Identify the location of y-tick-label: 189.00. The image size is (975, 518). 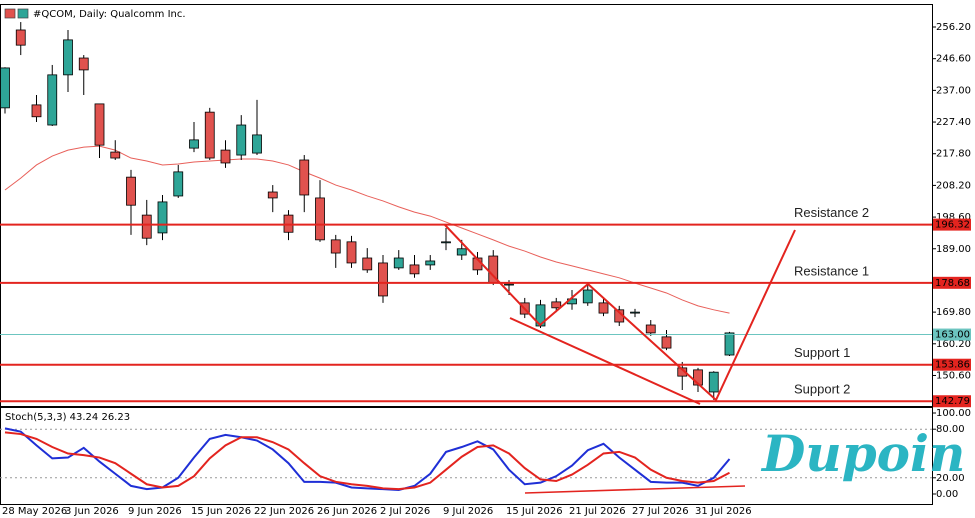
(953, 249).